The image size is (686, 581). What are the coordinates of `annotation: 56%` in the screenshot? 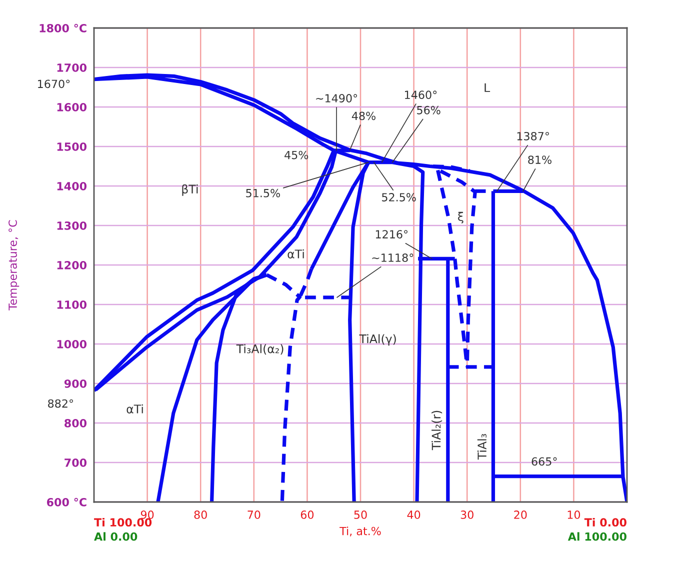 It's located at (428, 110).